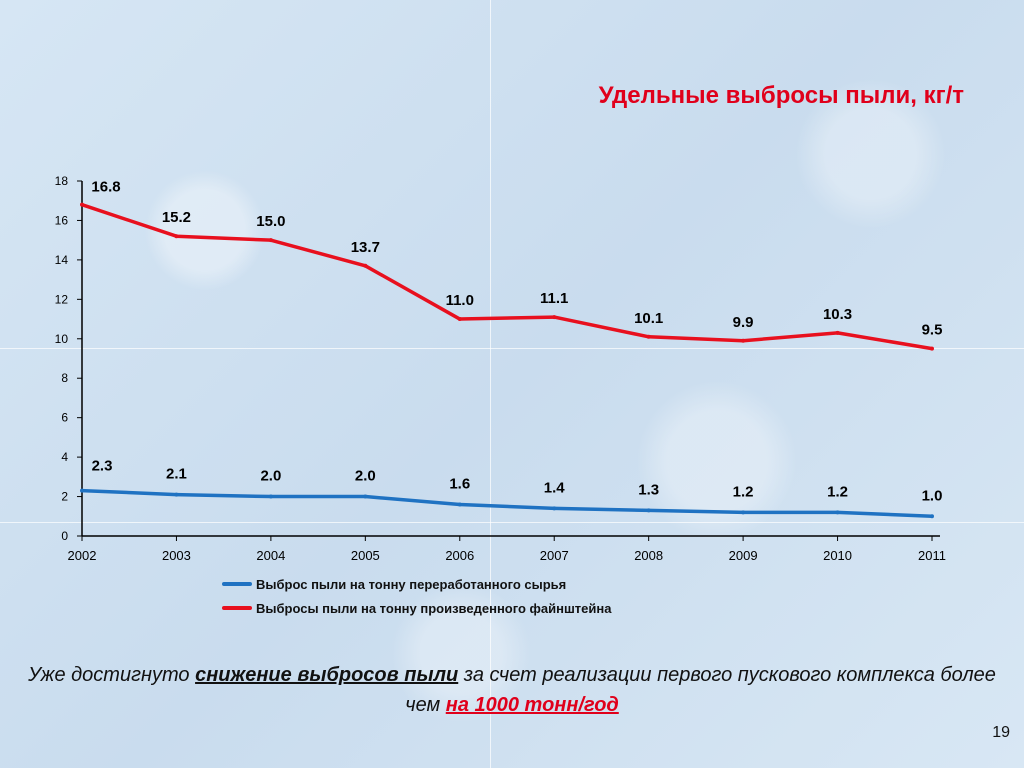  I want to click on data-label: 15.2, so click(176, 217).